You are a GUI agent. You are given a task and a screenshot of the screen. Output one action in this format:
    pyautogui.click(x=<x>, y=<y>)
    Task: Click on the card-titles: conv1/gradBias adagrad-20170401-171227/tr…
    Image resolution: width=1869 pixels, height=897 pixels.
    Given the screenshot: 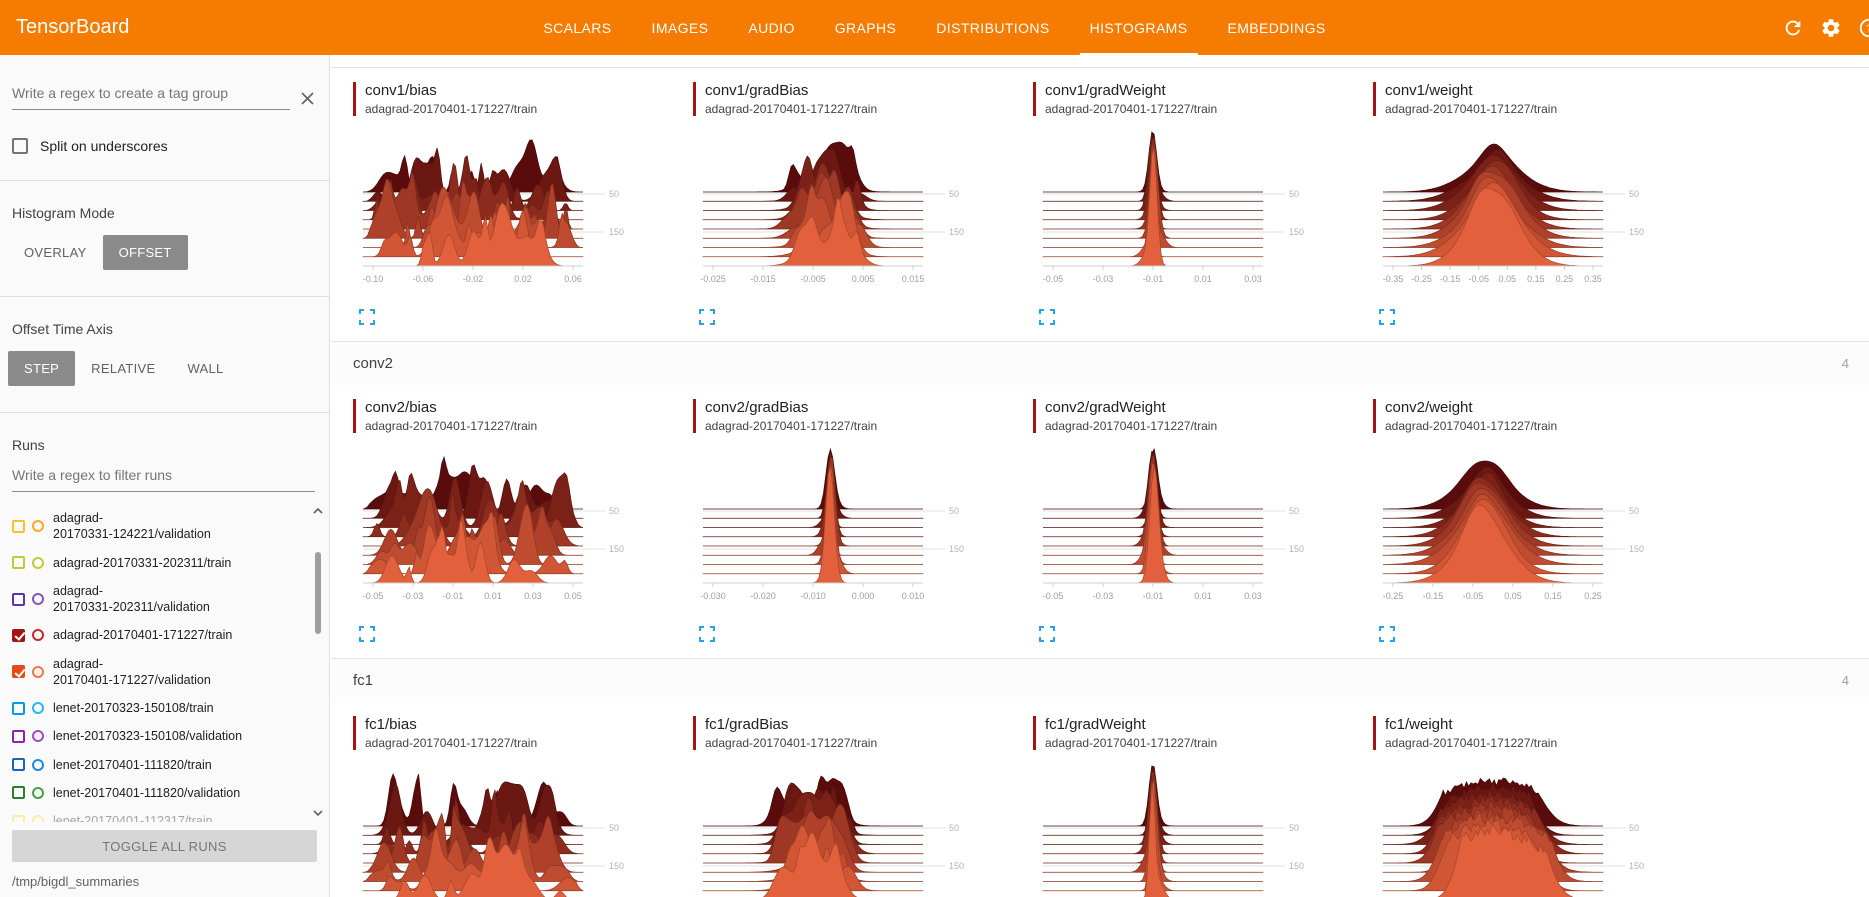 What is the action you would take?
    pyautogui.click(x=791, y=99)
    